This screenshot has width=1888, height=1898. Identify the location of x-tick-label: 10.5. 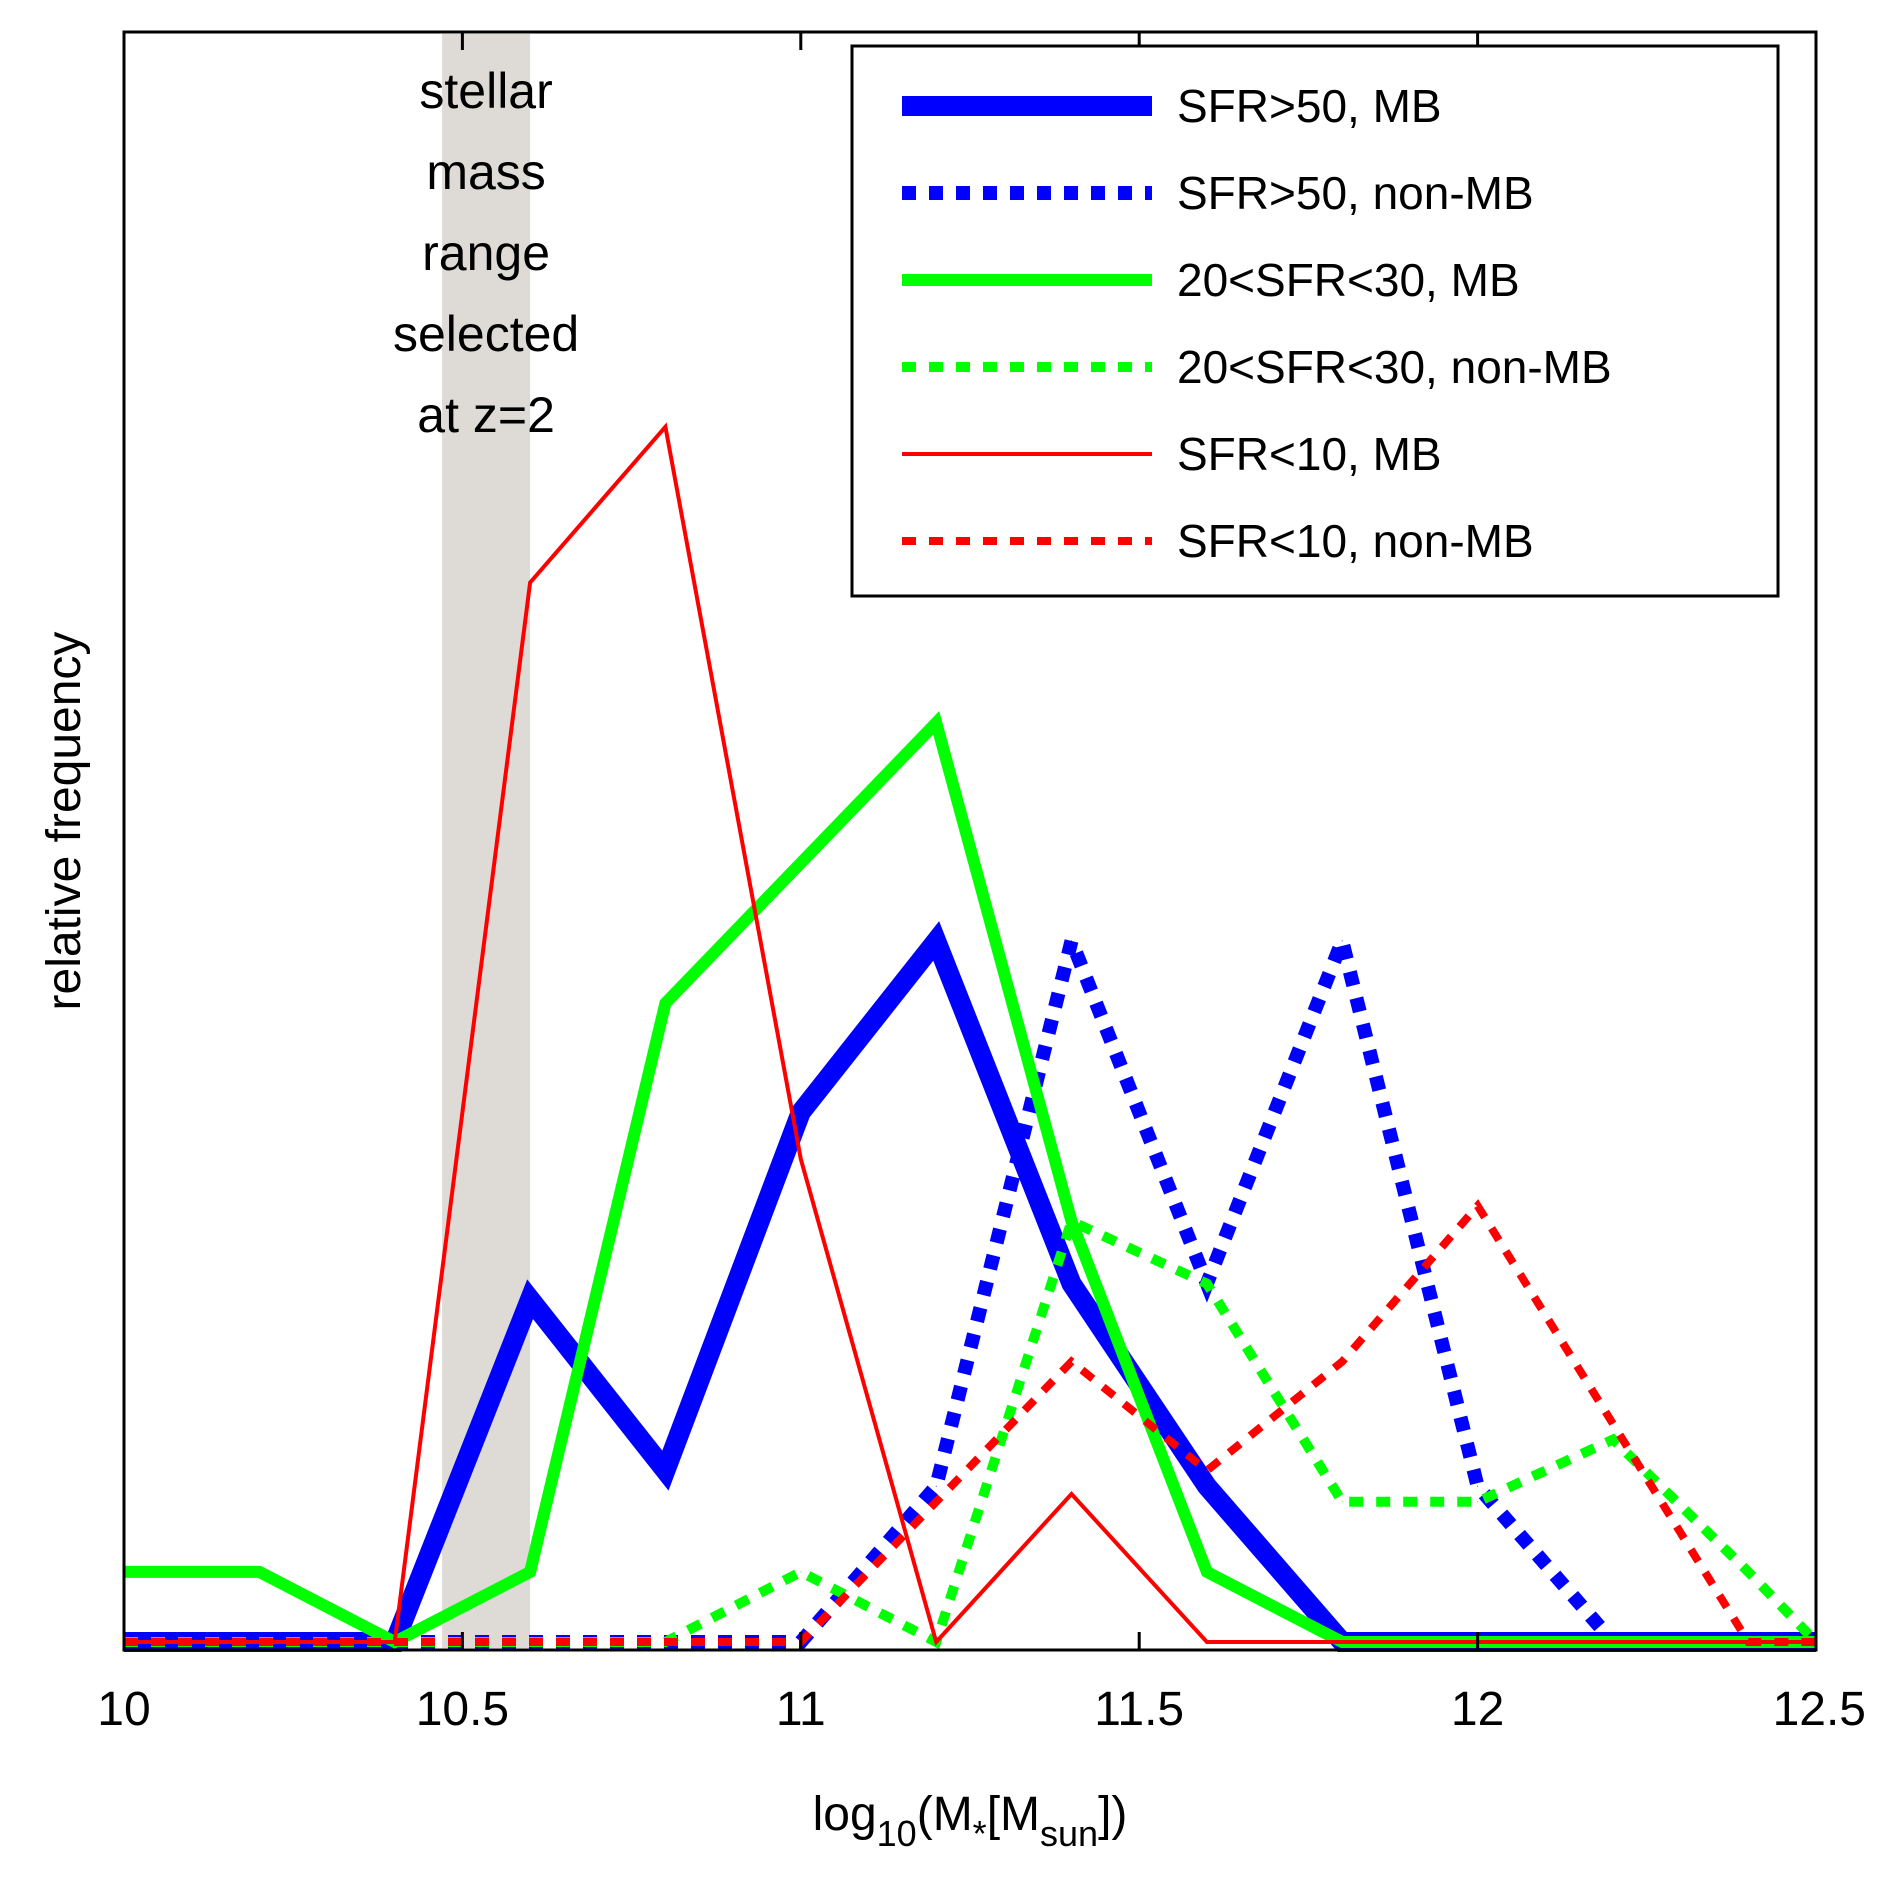
(462, 1709).